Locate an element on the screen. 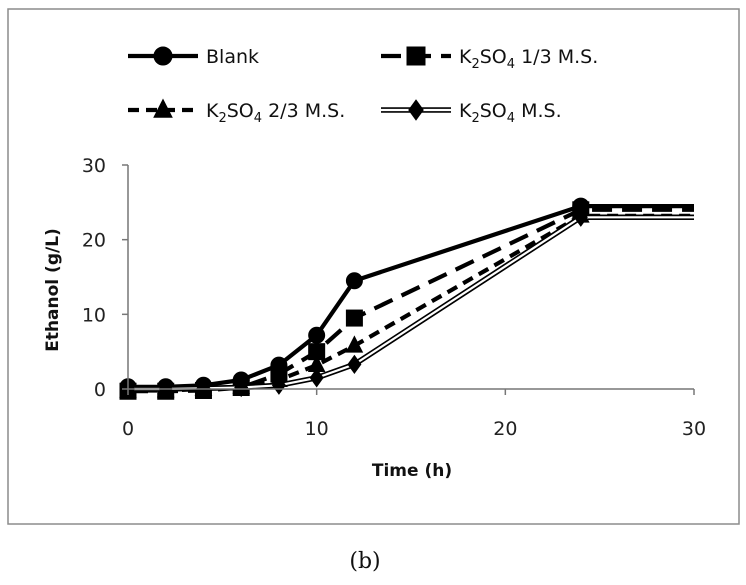 The width and height of the screenshot is (746, 585). legend-label: K2SO4 M.S. is located at coordinates (510, 113).